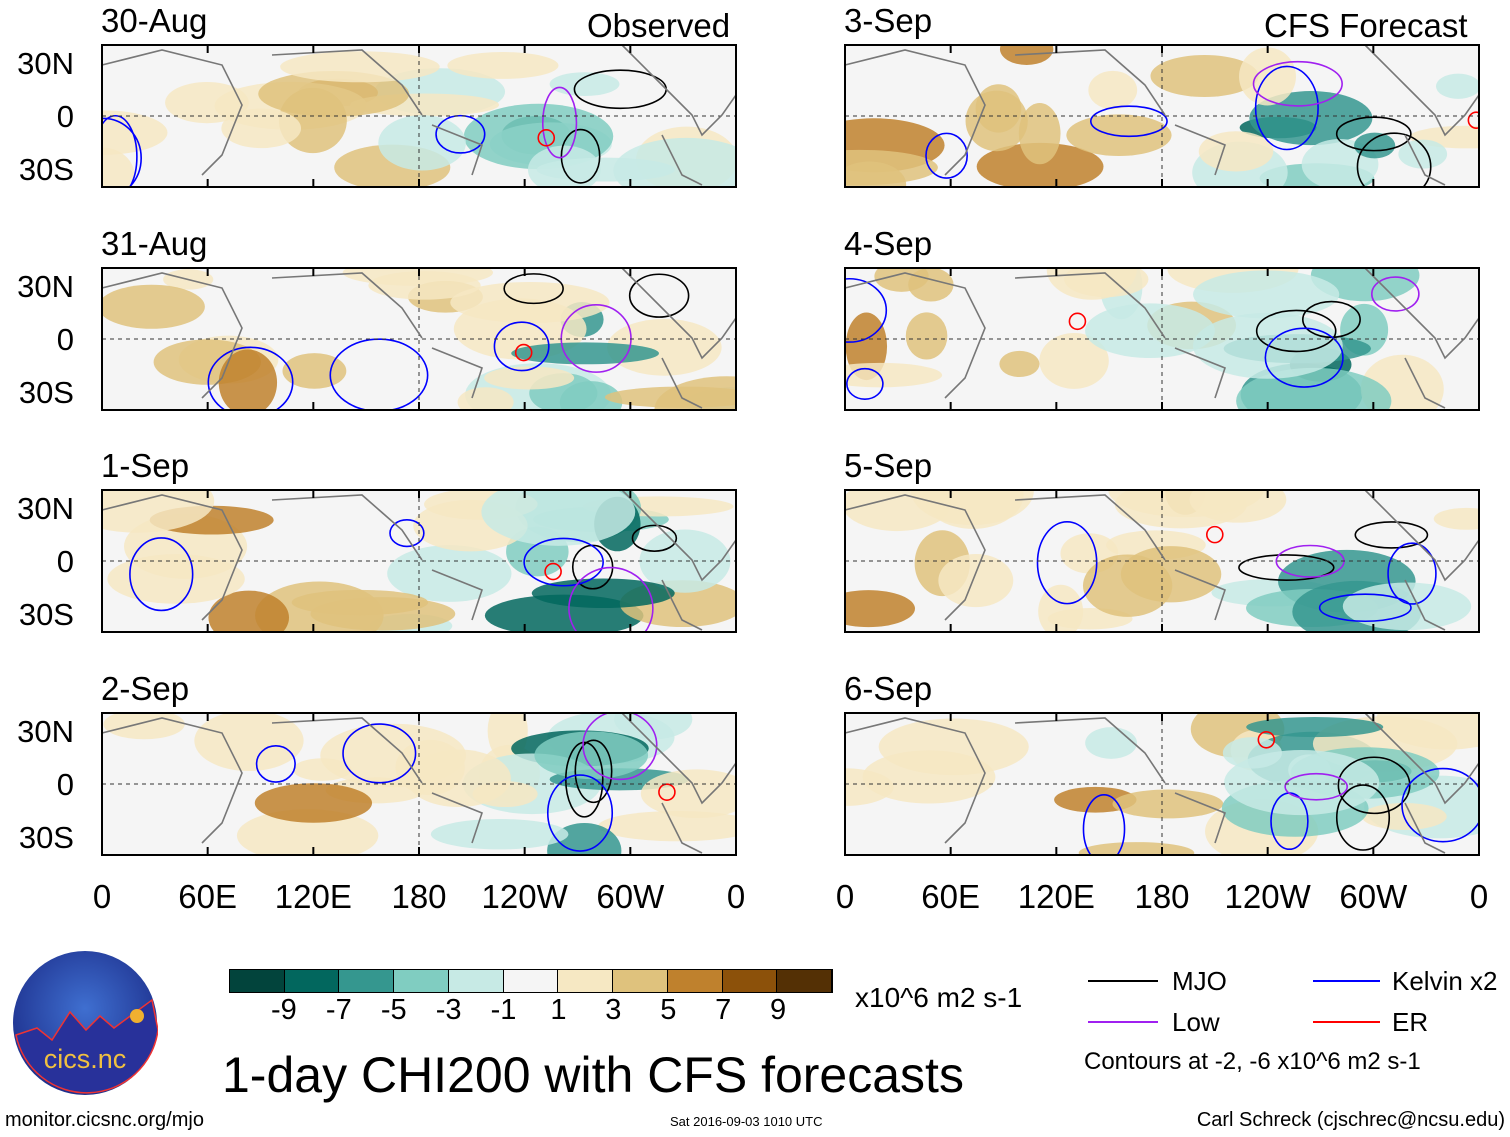 This screenshot has width=1510, height=1137. I want to click on colorbar-tick-label: 7, so click(723, 1010).